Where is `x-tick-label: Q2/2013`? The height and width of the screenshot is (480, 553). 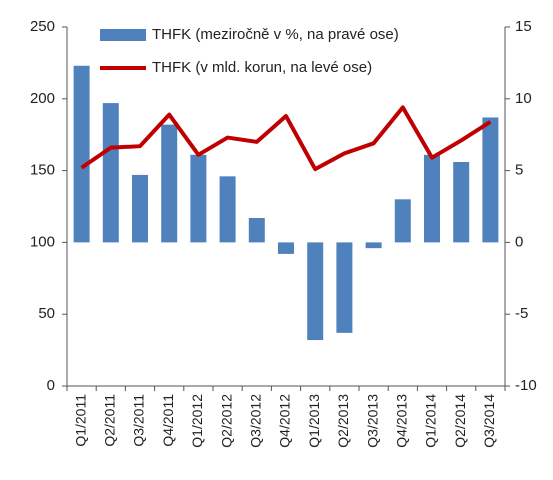 x-tick-label: Q2/2013 is located at coordinates (343, 421).